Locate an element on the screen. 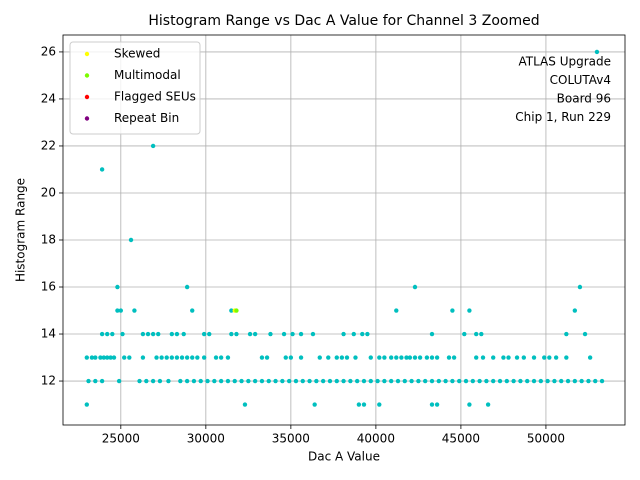 Image resolution: width=640 pixels, height=480 pixels. y-tick-label: 22 is located at coordinates (48, 145).